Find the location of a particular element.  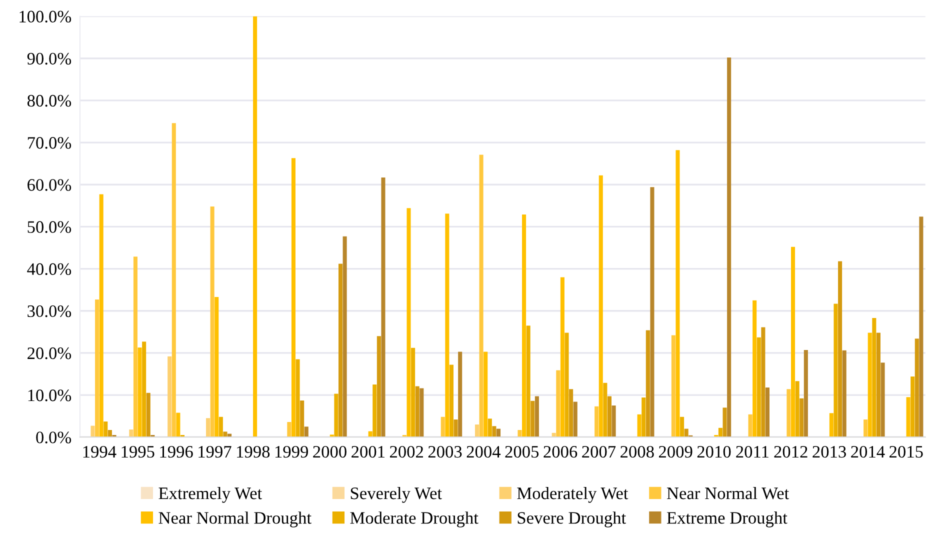

legend-label: Extremely Wet is located at coordinates (210, 495).